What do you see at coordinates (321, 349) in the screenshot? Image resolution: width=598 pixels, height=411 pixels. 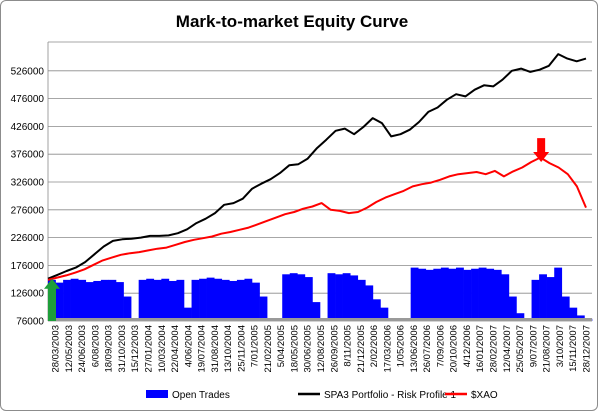 I see `x-tick-label-20: 12/08/2005` at bounding box center [321, 349].